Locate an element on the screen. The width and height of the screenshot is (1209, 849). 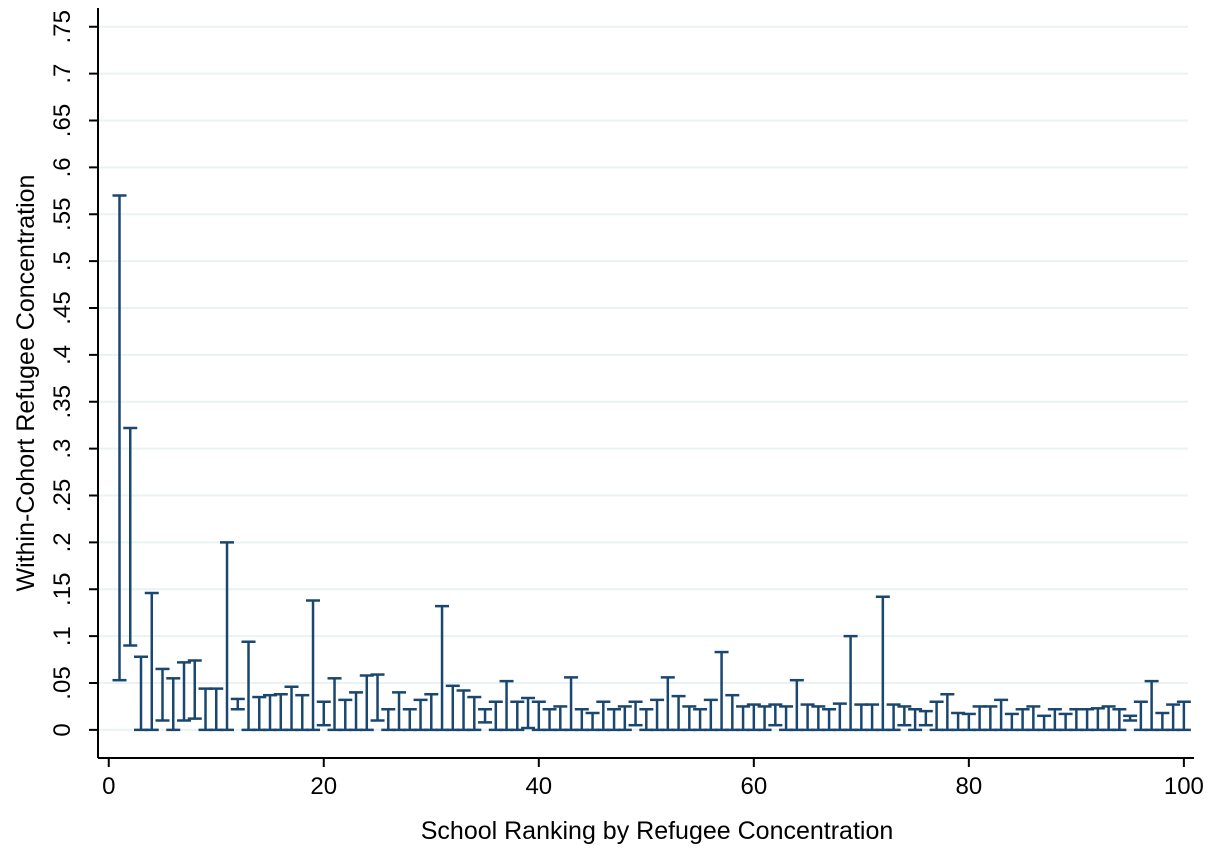
y-tick-label: .1 is located at coordinates (62, 636).